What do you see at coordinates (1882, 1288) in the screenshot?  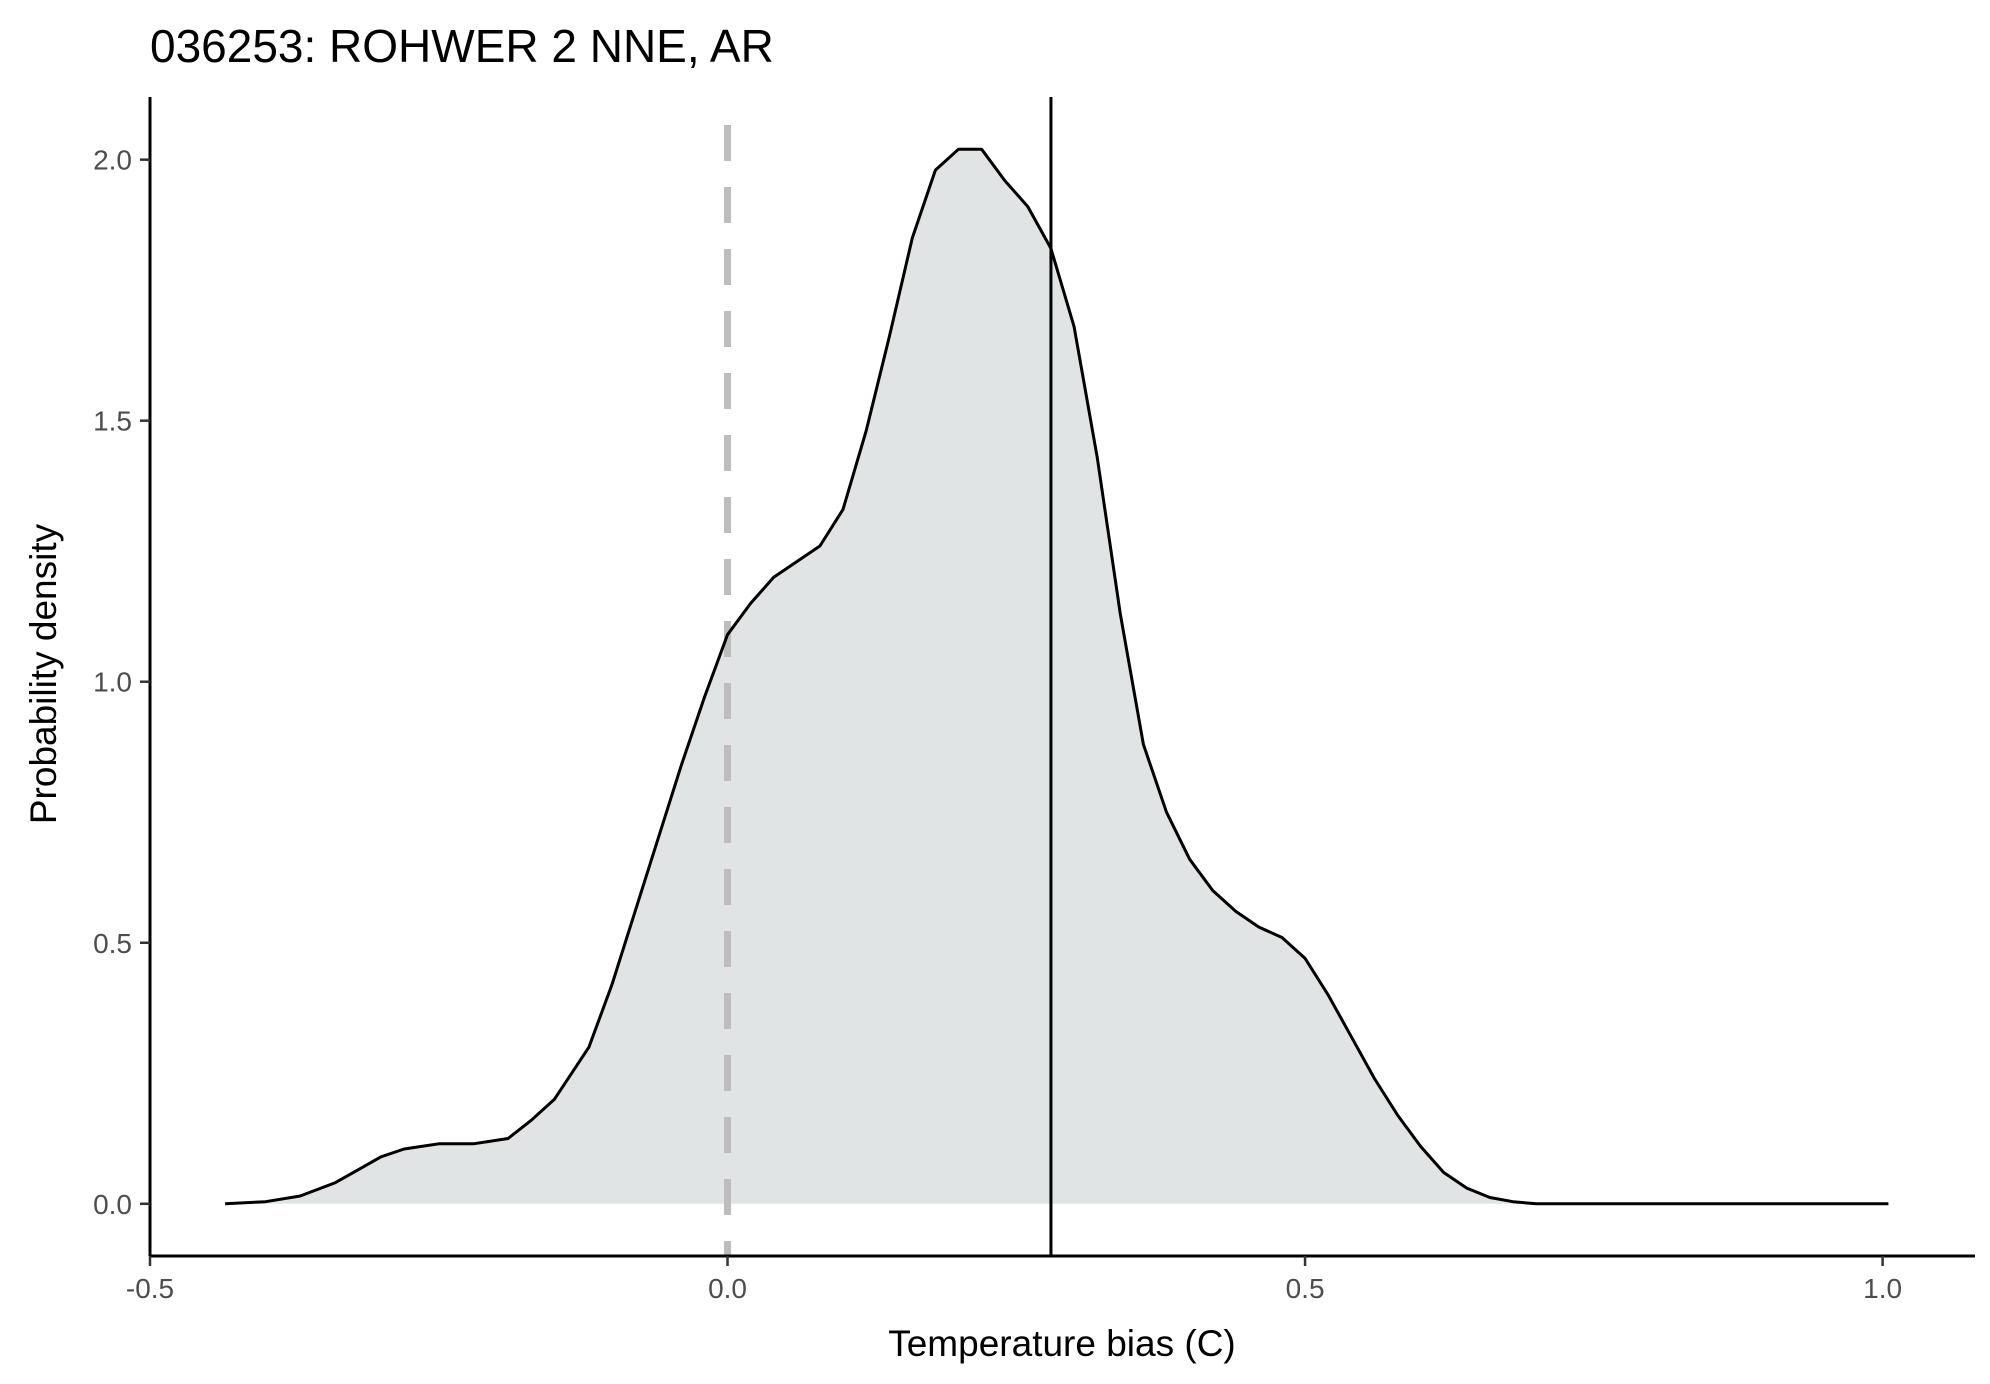 I see `x-tick-label: 1.0` at bounding box center [1882, 1288].